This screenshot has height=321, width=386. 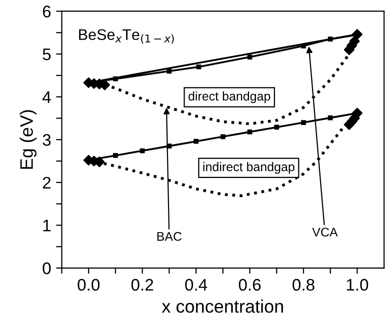 I want to click on y-tick-label: 1, so click(x=47, y=226).